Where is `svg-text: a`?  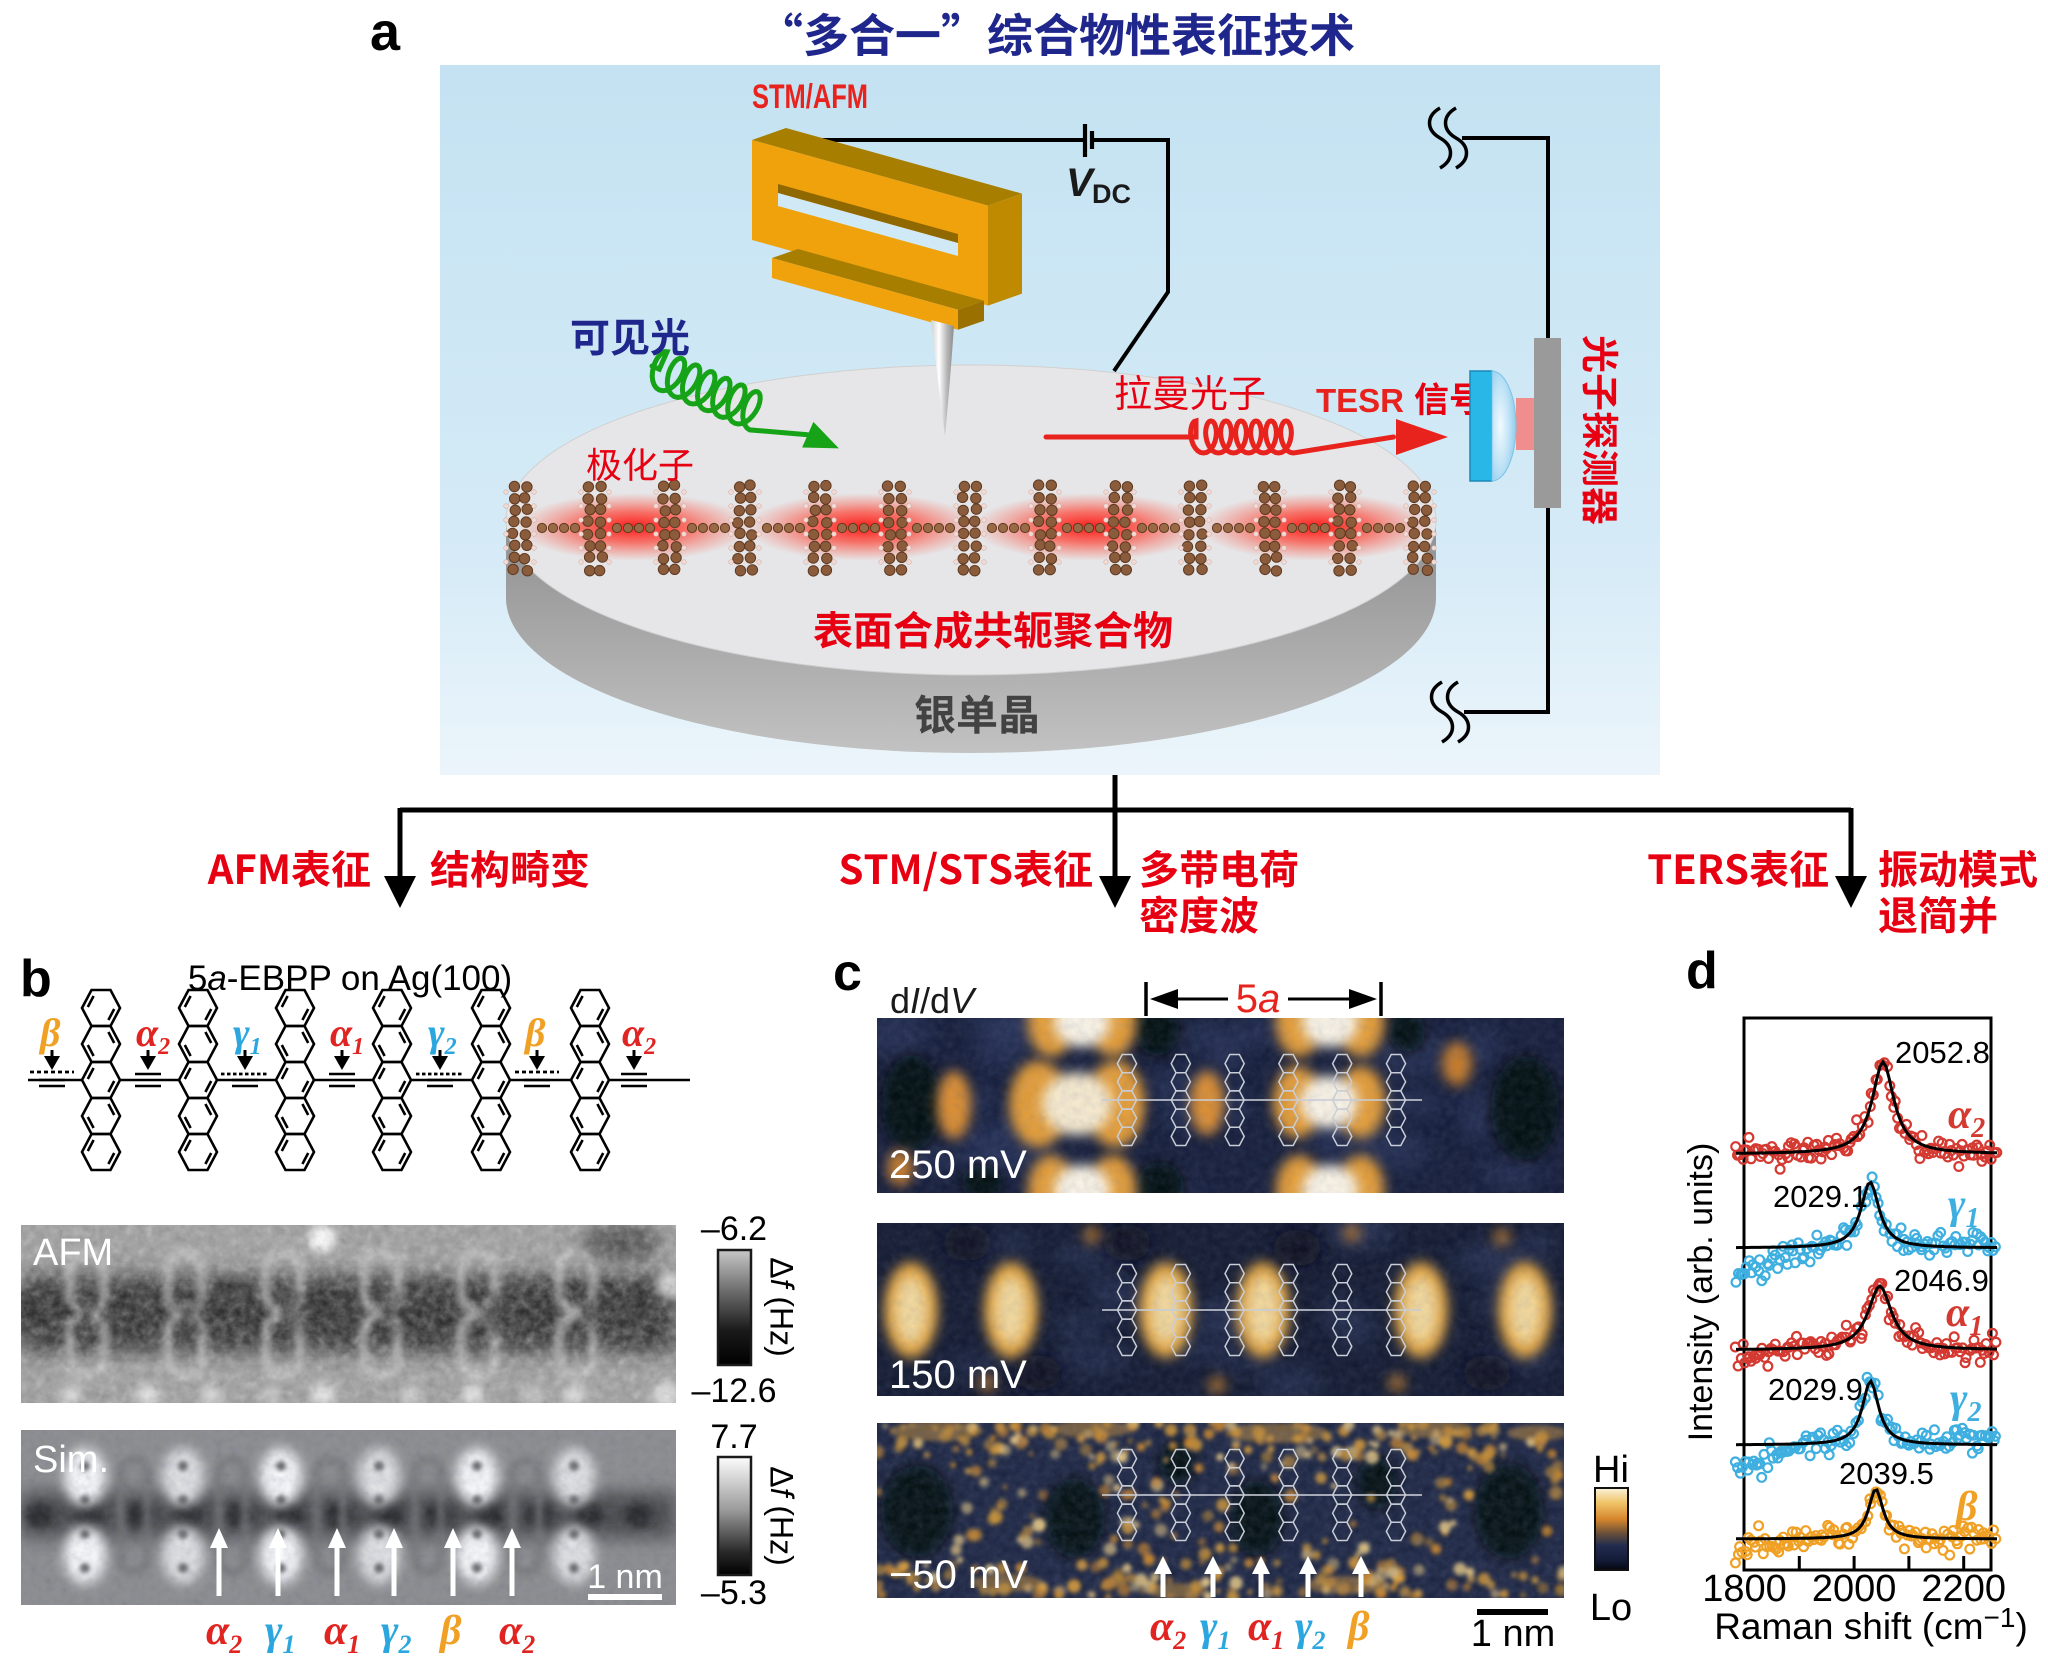
svg-text: a is located at coordinates (385, 32).